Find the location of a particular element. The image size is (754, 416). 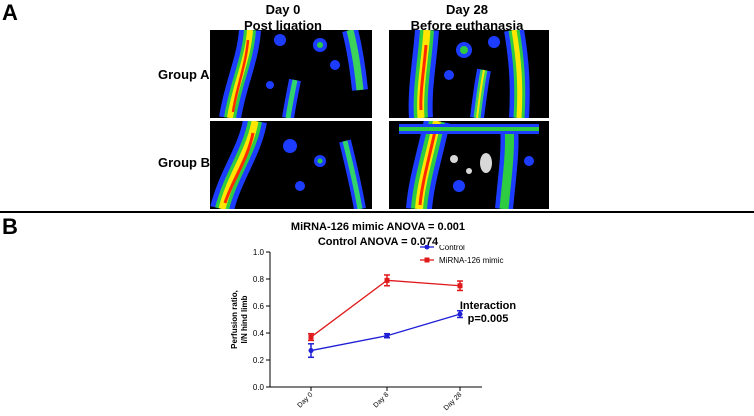

perfusion-image-group-a-day0 is located at coordinates (291, 74).